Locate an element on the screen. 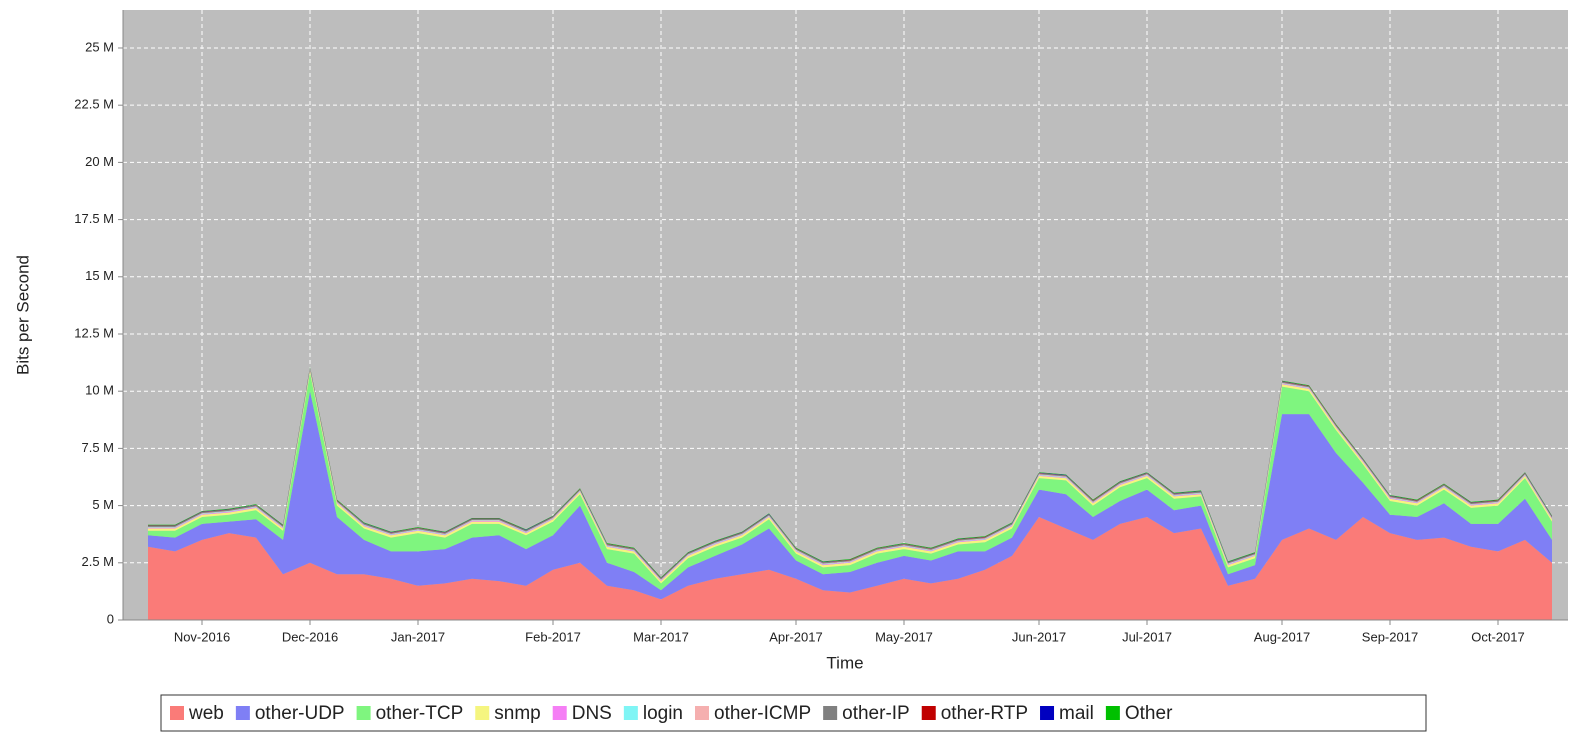 The width and height of the screenshot is (1582, 740). y-tick-label: 22.5 M is located at coordinates (94, 104).